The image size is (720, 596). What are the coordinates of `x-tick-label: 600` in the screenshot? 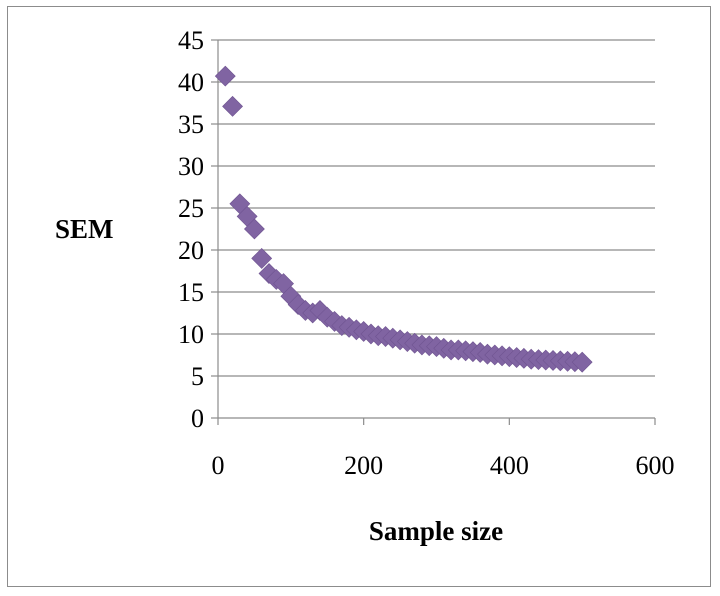 It's located at (655, 465).